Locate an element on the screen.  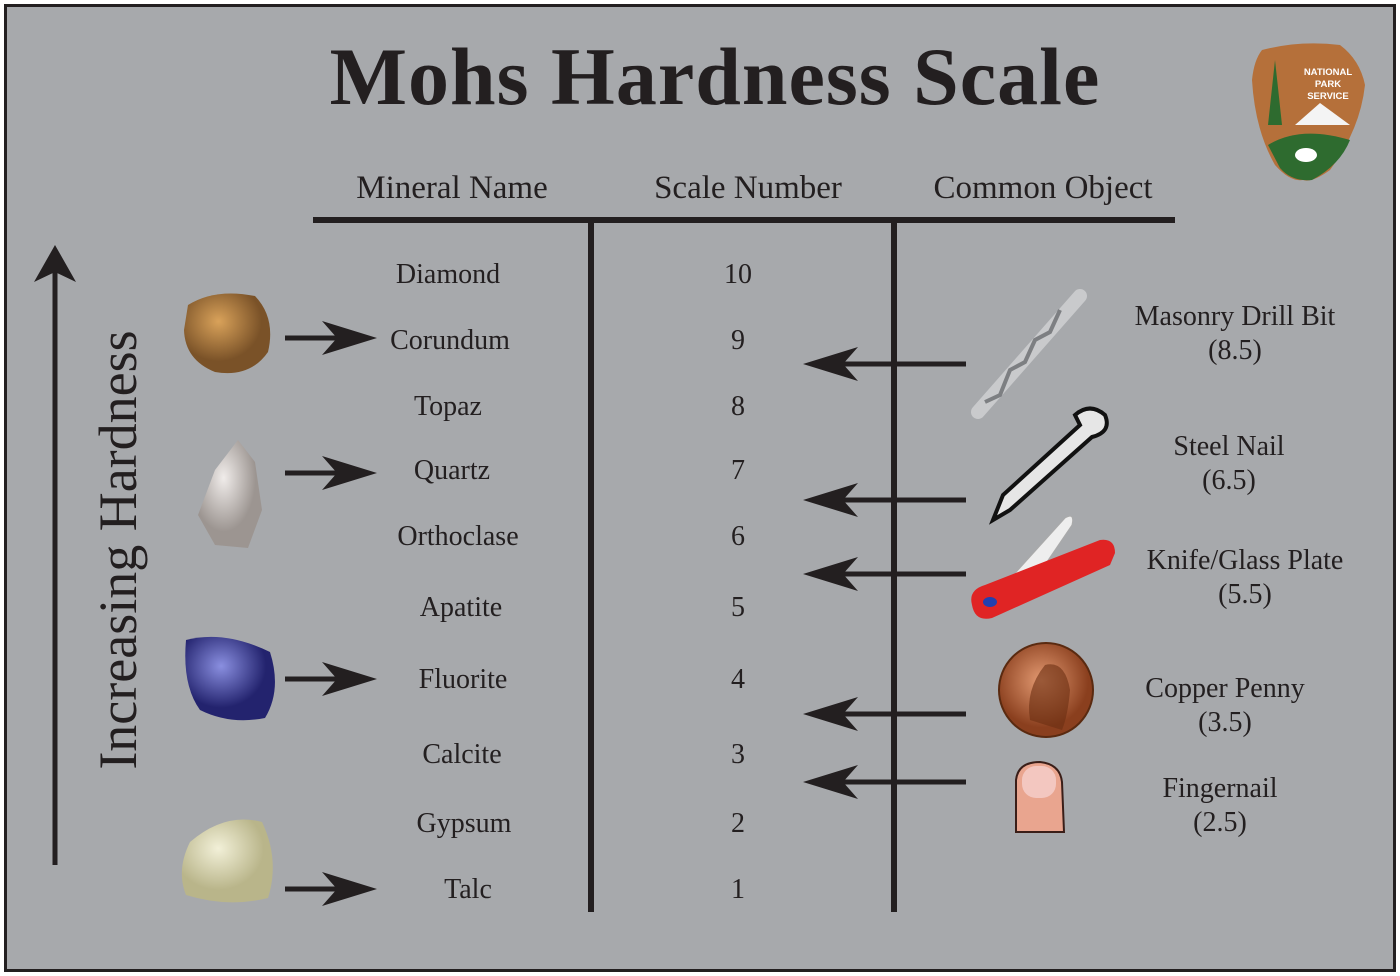
header-scale-number: Scale Number is located at coordinates (748, 188).